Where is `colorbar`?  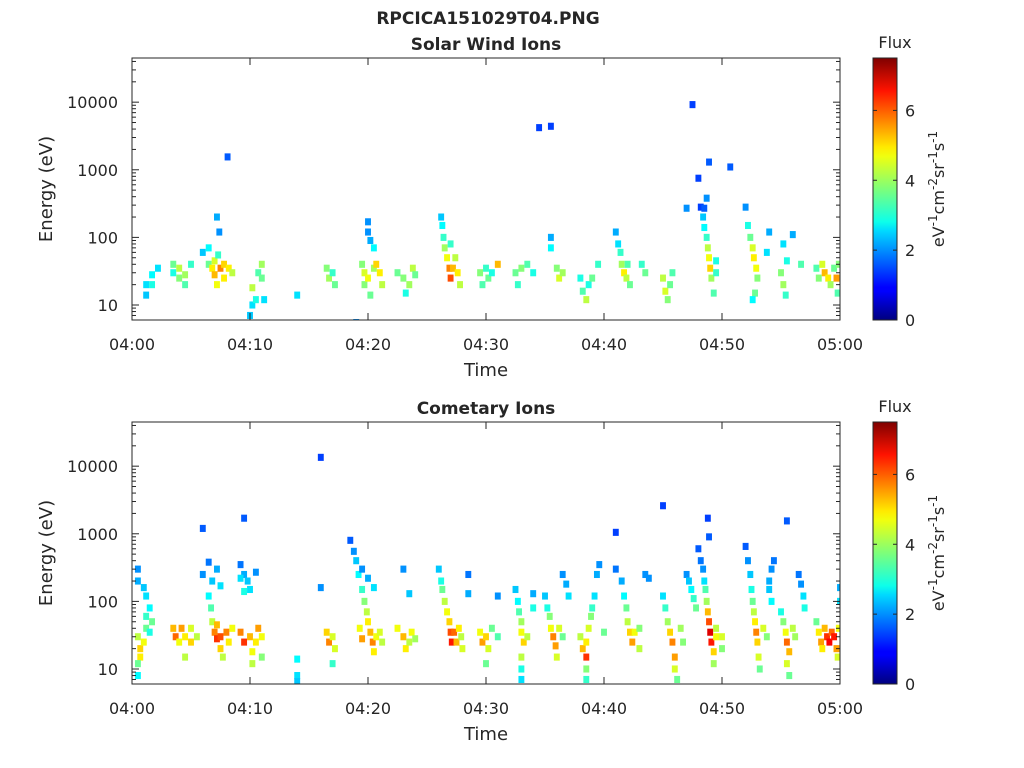
colorbar is located at coordinates (885, 189).